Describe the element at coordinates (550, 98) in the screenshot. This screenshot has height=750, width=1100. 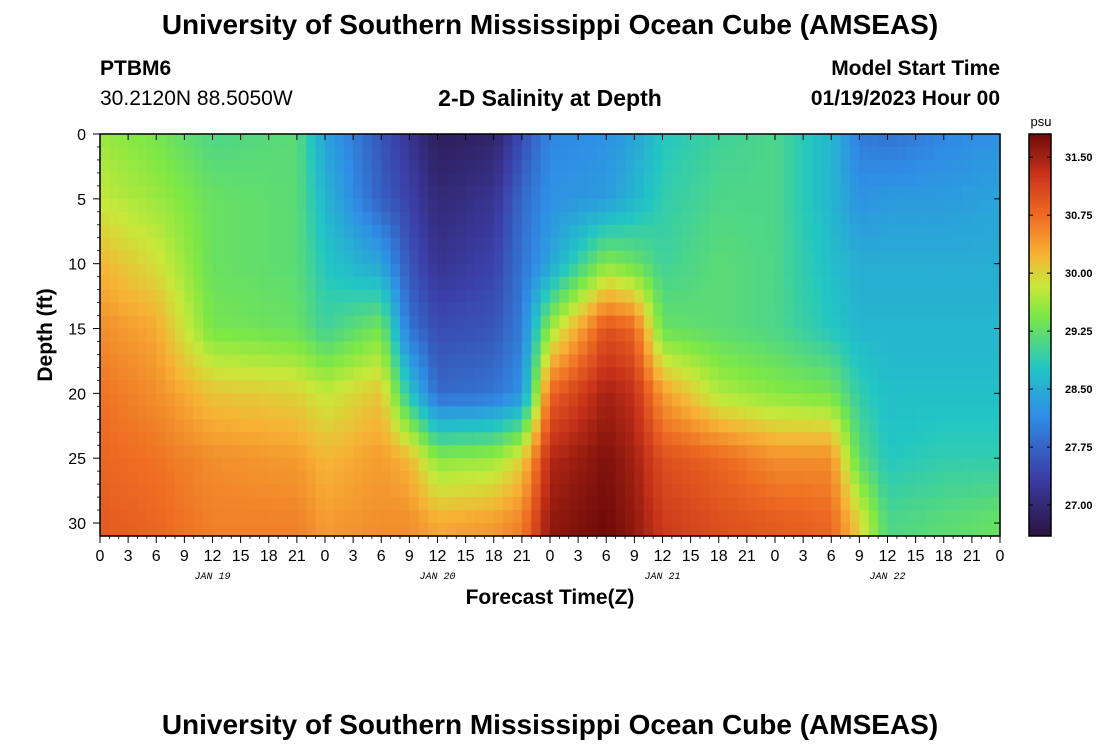
I see `chart-subtitle: 2-D Salinity at Depth` at that location.